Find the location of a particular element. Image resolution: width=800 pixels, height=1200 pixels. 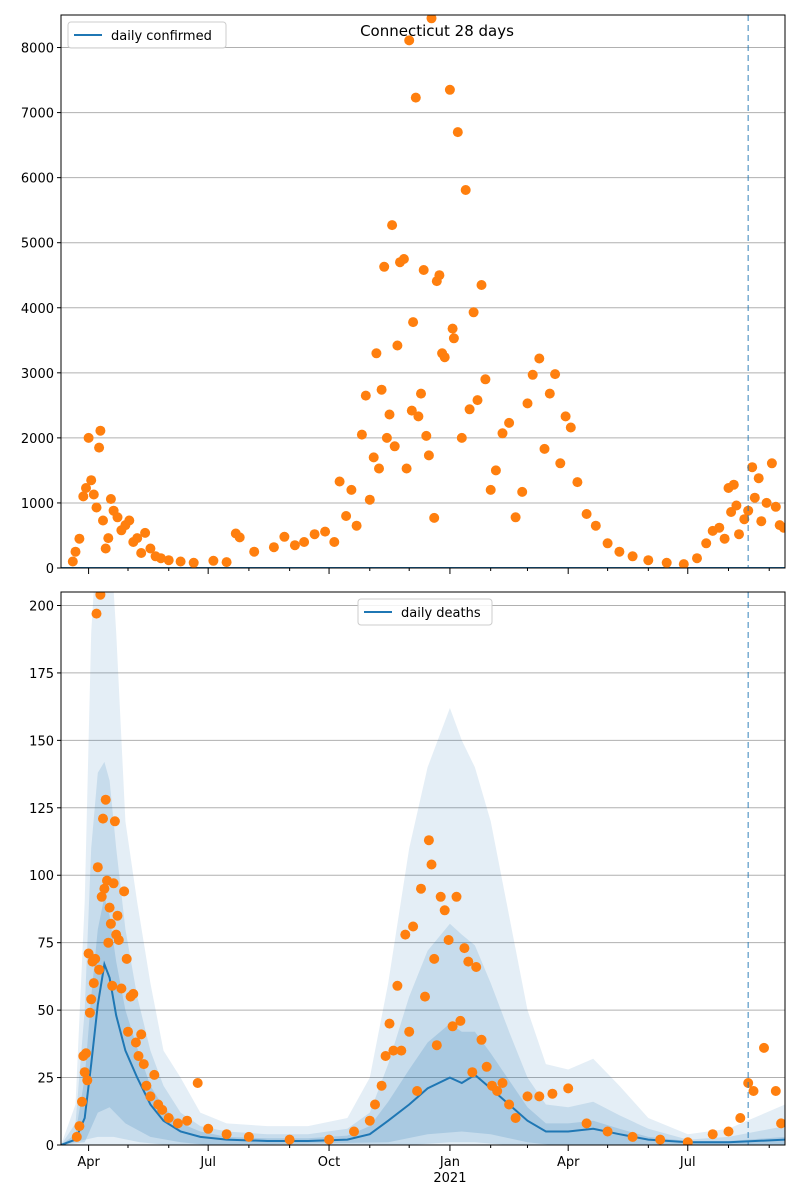

y-tick-label: 25 is located at coordinates (45, 1079).